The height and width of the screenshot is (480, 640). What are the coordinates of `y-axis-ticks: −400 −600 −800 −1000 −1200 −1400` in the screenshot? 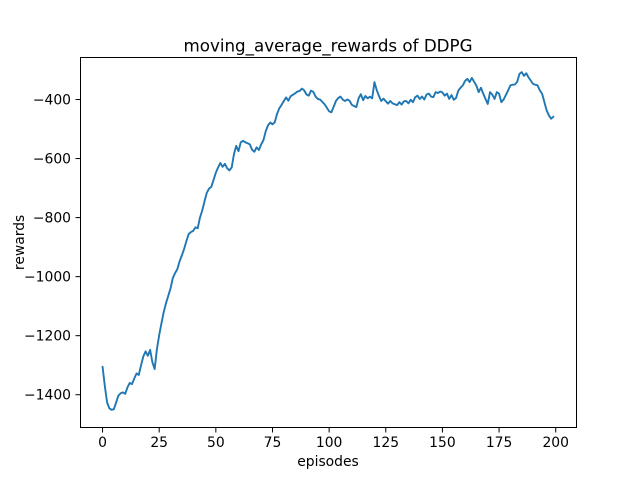 It's located at (52, 248).